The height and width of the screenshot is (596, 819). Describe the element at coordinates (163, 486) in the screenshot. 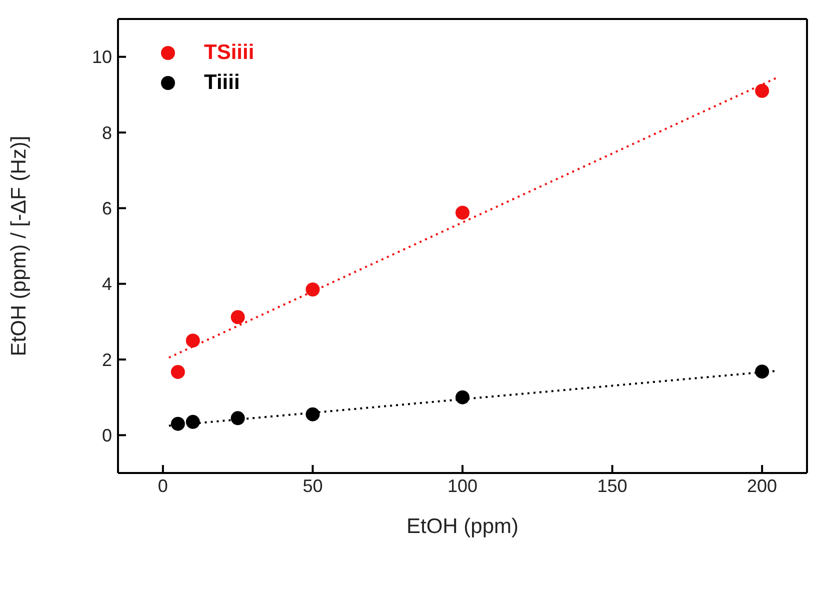

I see `x-tick-label: 0` at that location.